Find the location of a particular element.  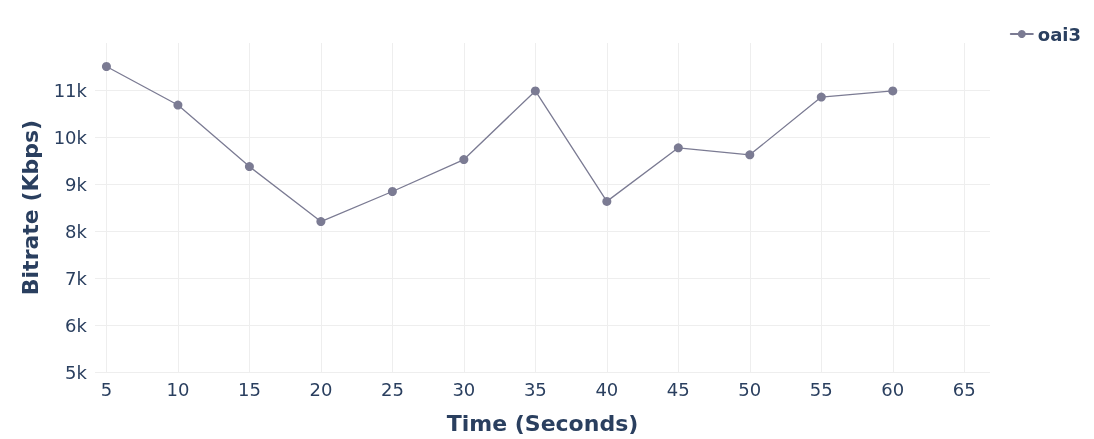

y-tick-label: 8k is located at coordinates (76, 231).